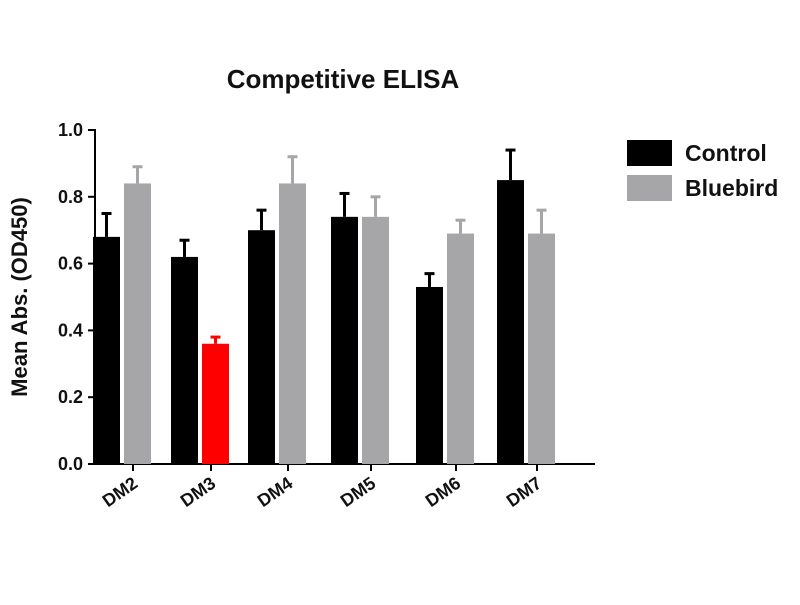  What do you see at coordinates (541, 348) in the screenshot?
I see `bar-bluebird-dm7` at bounding box center [541, 348].